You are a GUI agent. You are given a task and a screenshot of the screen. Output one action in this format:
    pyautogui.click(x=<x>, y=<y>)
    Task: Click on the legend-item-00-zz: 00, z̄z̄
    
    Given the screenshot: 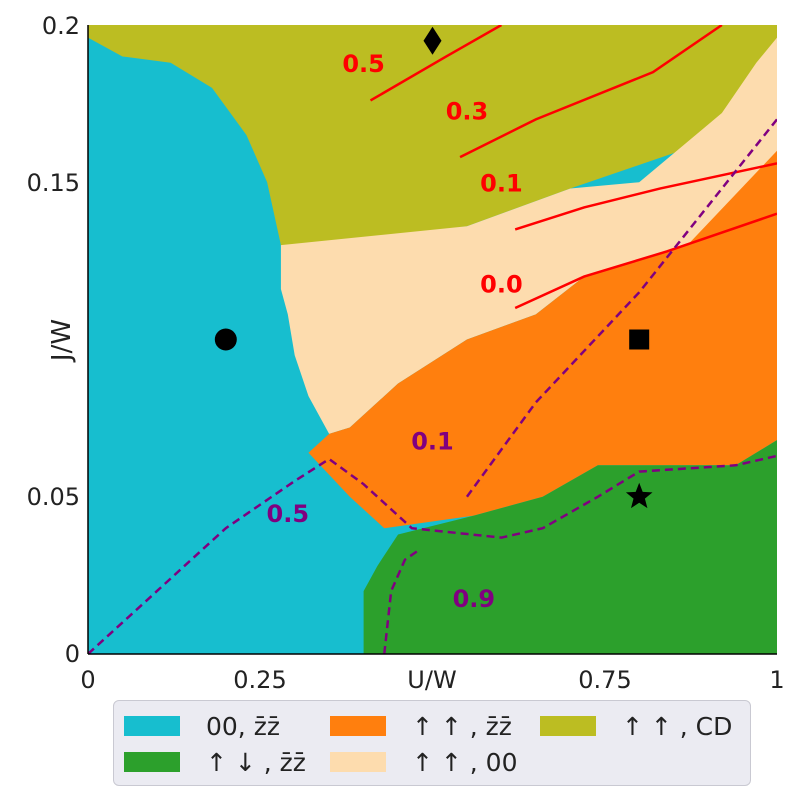 What is the action you would take?
    pyautogui.click(x=202, y=726)
    